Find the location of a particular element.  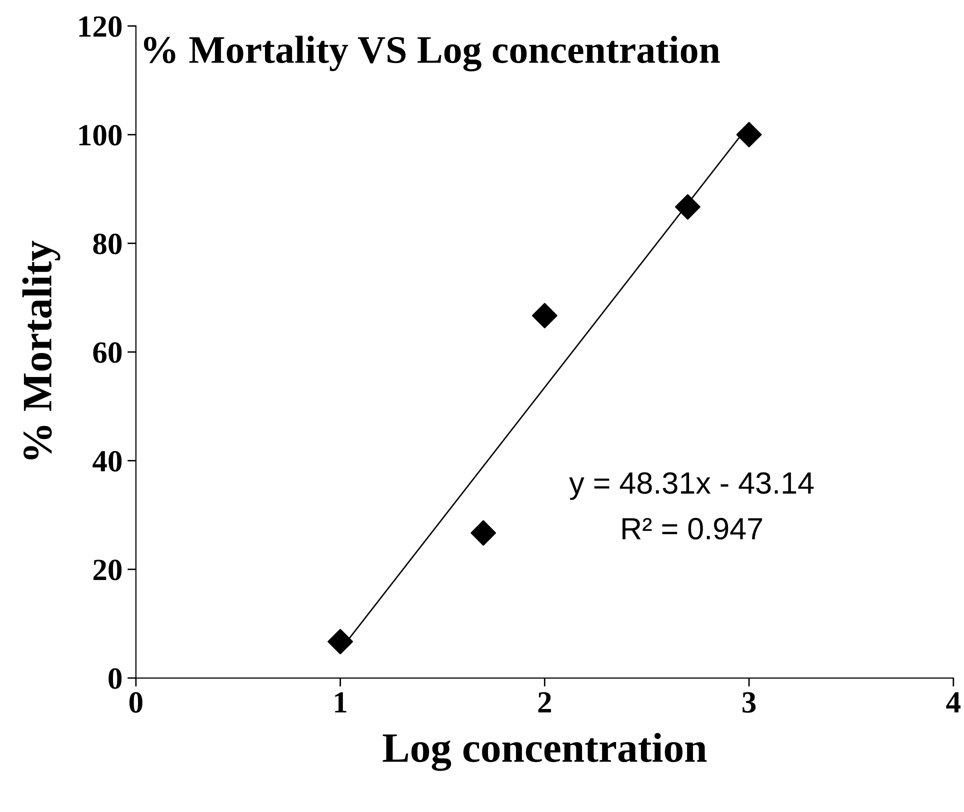

x-tick-label: 1 is located at coordinates (340, 702).